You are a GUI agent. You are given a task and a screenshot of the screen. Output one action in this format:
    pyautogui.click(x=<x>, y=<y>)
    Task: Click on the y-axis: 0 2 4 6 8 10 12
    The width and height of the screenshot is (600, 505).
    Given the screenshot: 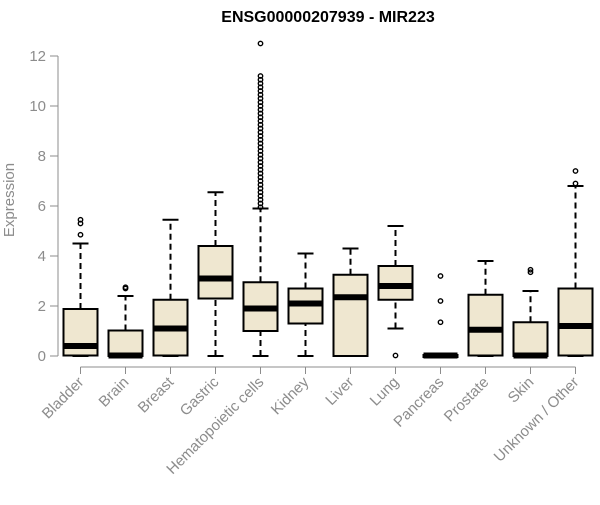 What is the action you would take?
    pyautogui.click(x=44, y=206)
    